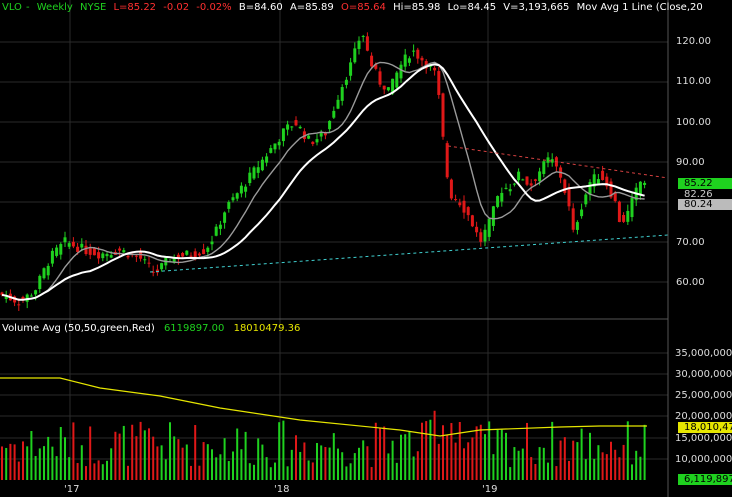 The width and height of the screenshot is (732, 497). Describe the element at coordinates (214, 7) in the screenshot. I see `change-pct: -0.02%` at that location.